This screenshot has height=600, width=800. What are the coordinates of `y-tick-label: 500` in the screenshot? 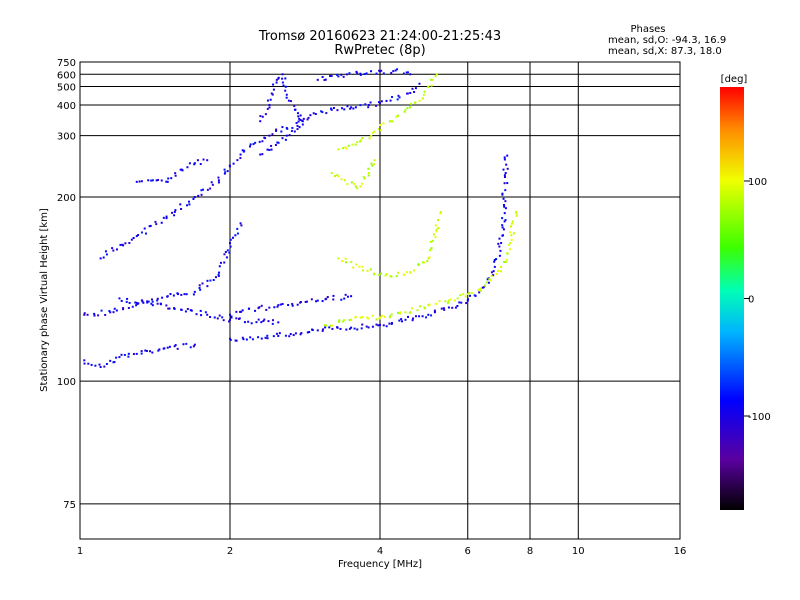 It's located at (66, 88).